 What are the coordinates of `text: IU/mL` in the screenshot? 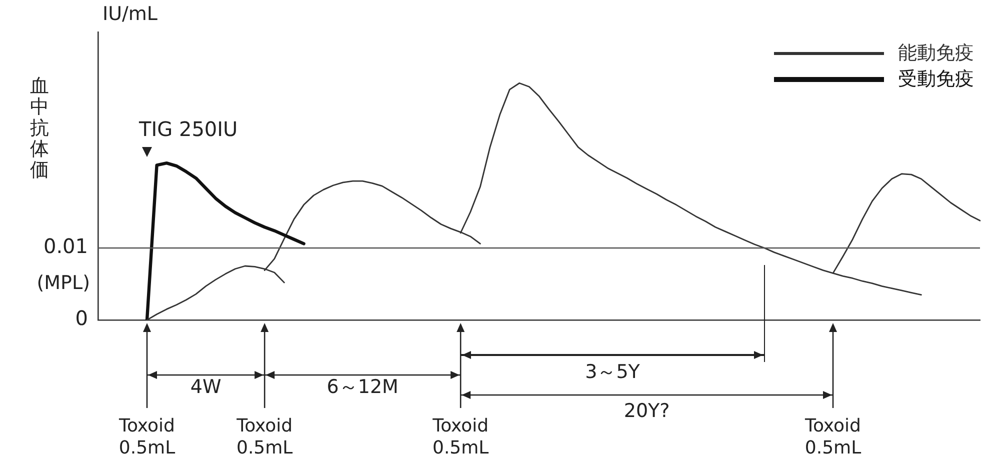 It's located at (130, 13).